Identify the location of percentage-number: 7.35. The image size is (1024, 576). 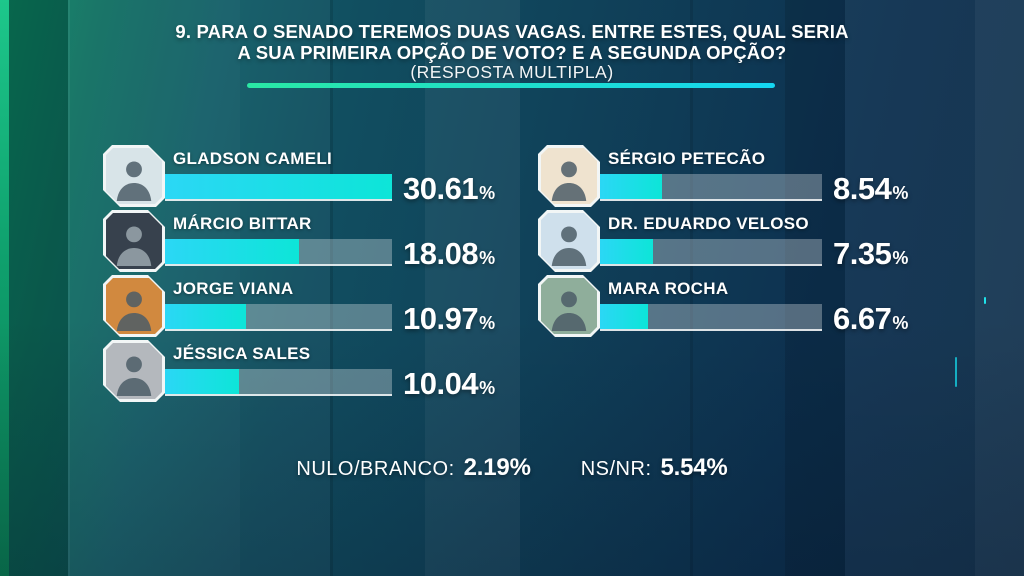
(862, 253).